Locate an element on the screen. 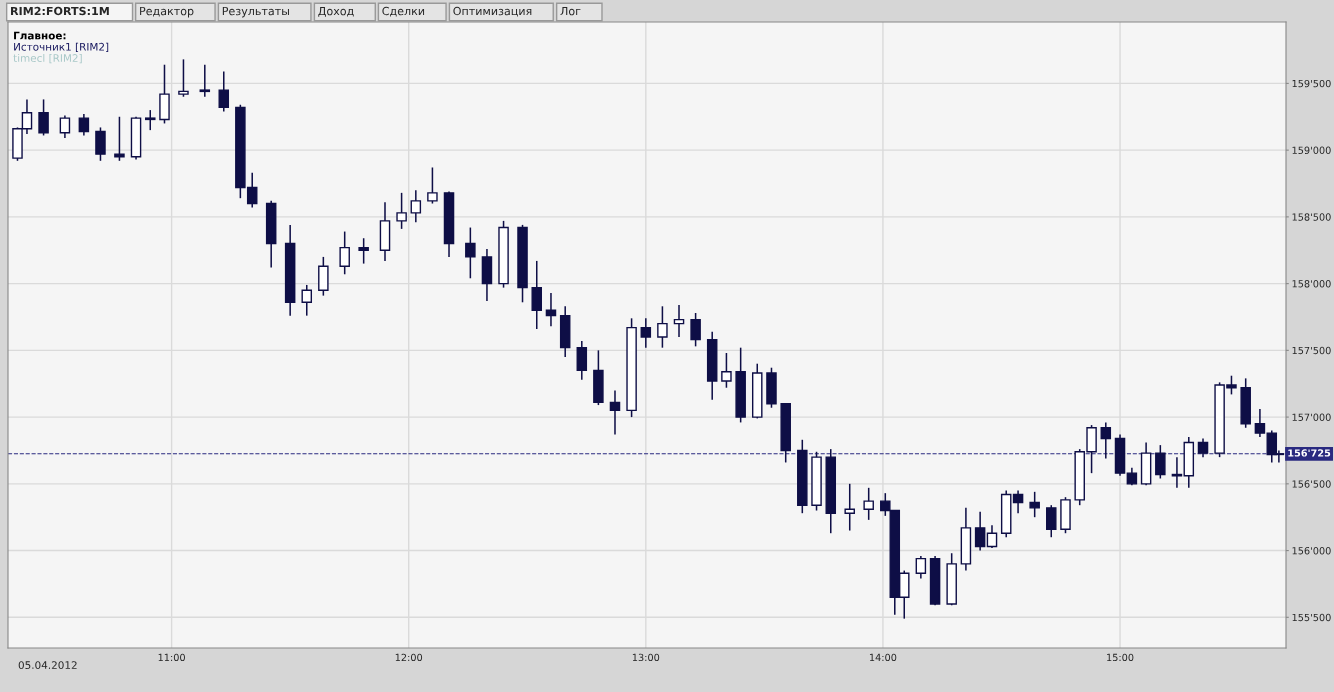  text: Сделки is located at coordinates (403, 11).